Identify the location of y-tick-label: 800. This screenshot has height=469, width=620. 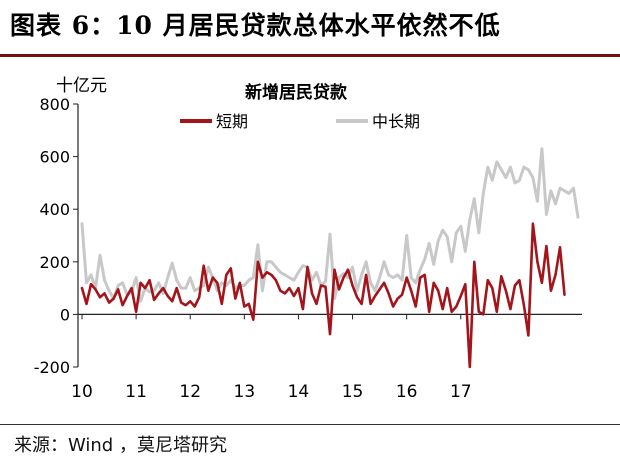
(54, 104).